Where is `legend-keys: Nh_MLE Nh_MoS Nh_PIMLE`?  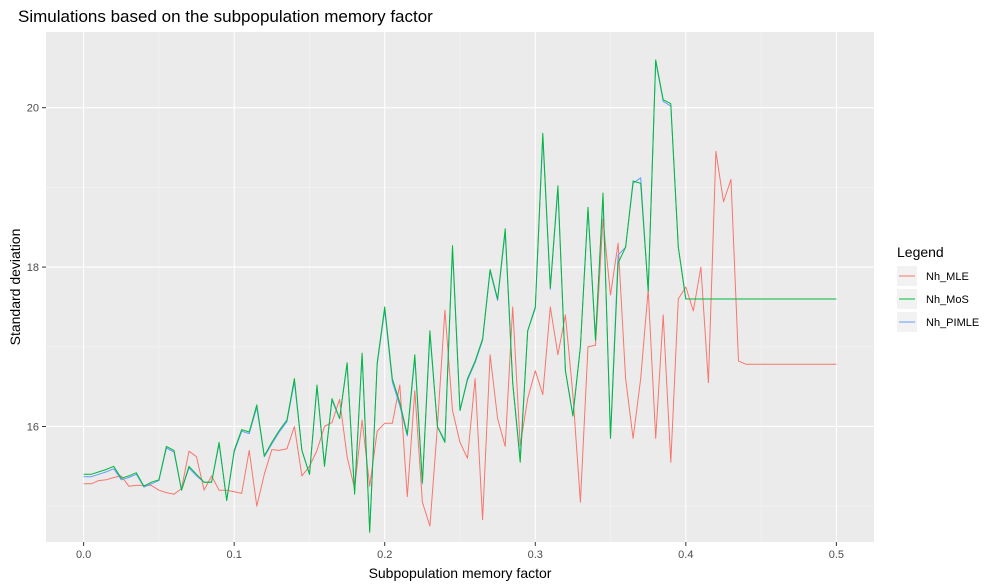
legend-keys: Nh_MLE Nh_MoS Nh_PIMLE is located at coordinates (938, 299).